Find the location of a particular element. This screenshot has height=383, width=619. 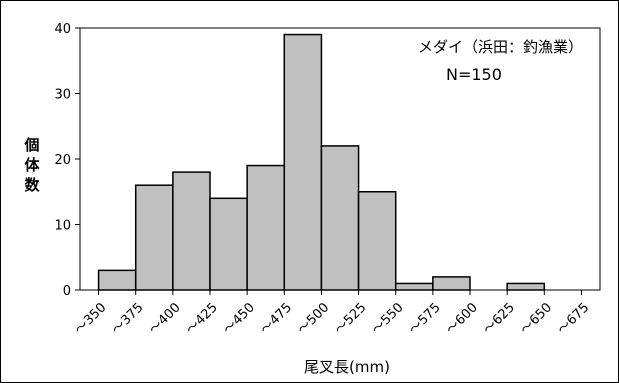

x-tick-label: ～475 is located at coordinates (276, 318).